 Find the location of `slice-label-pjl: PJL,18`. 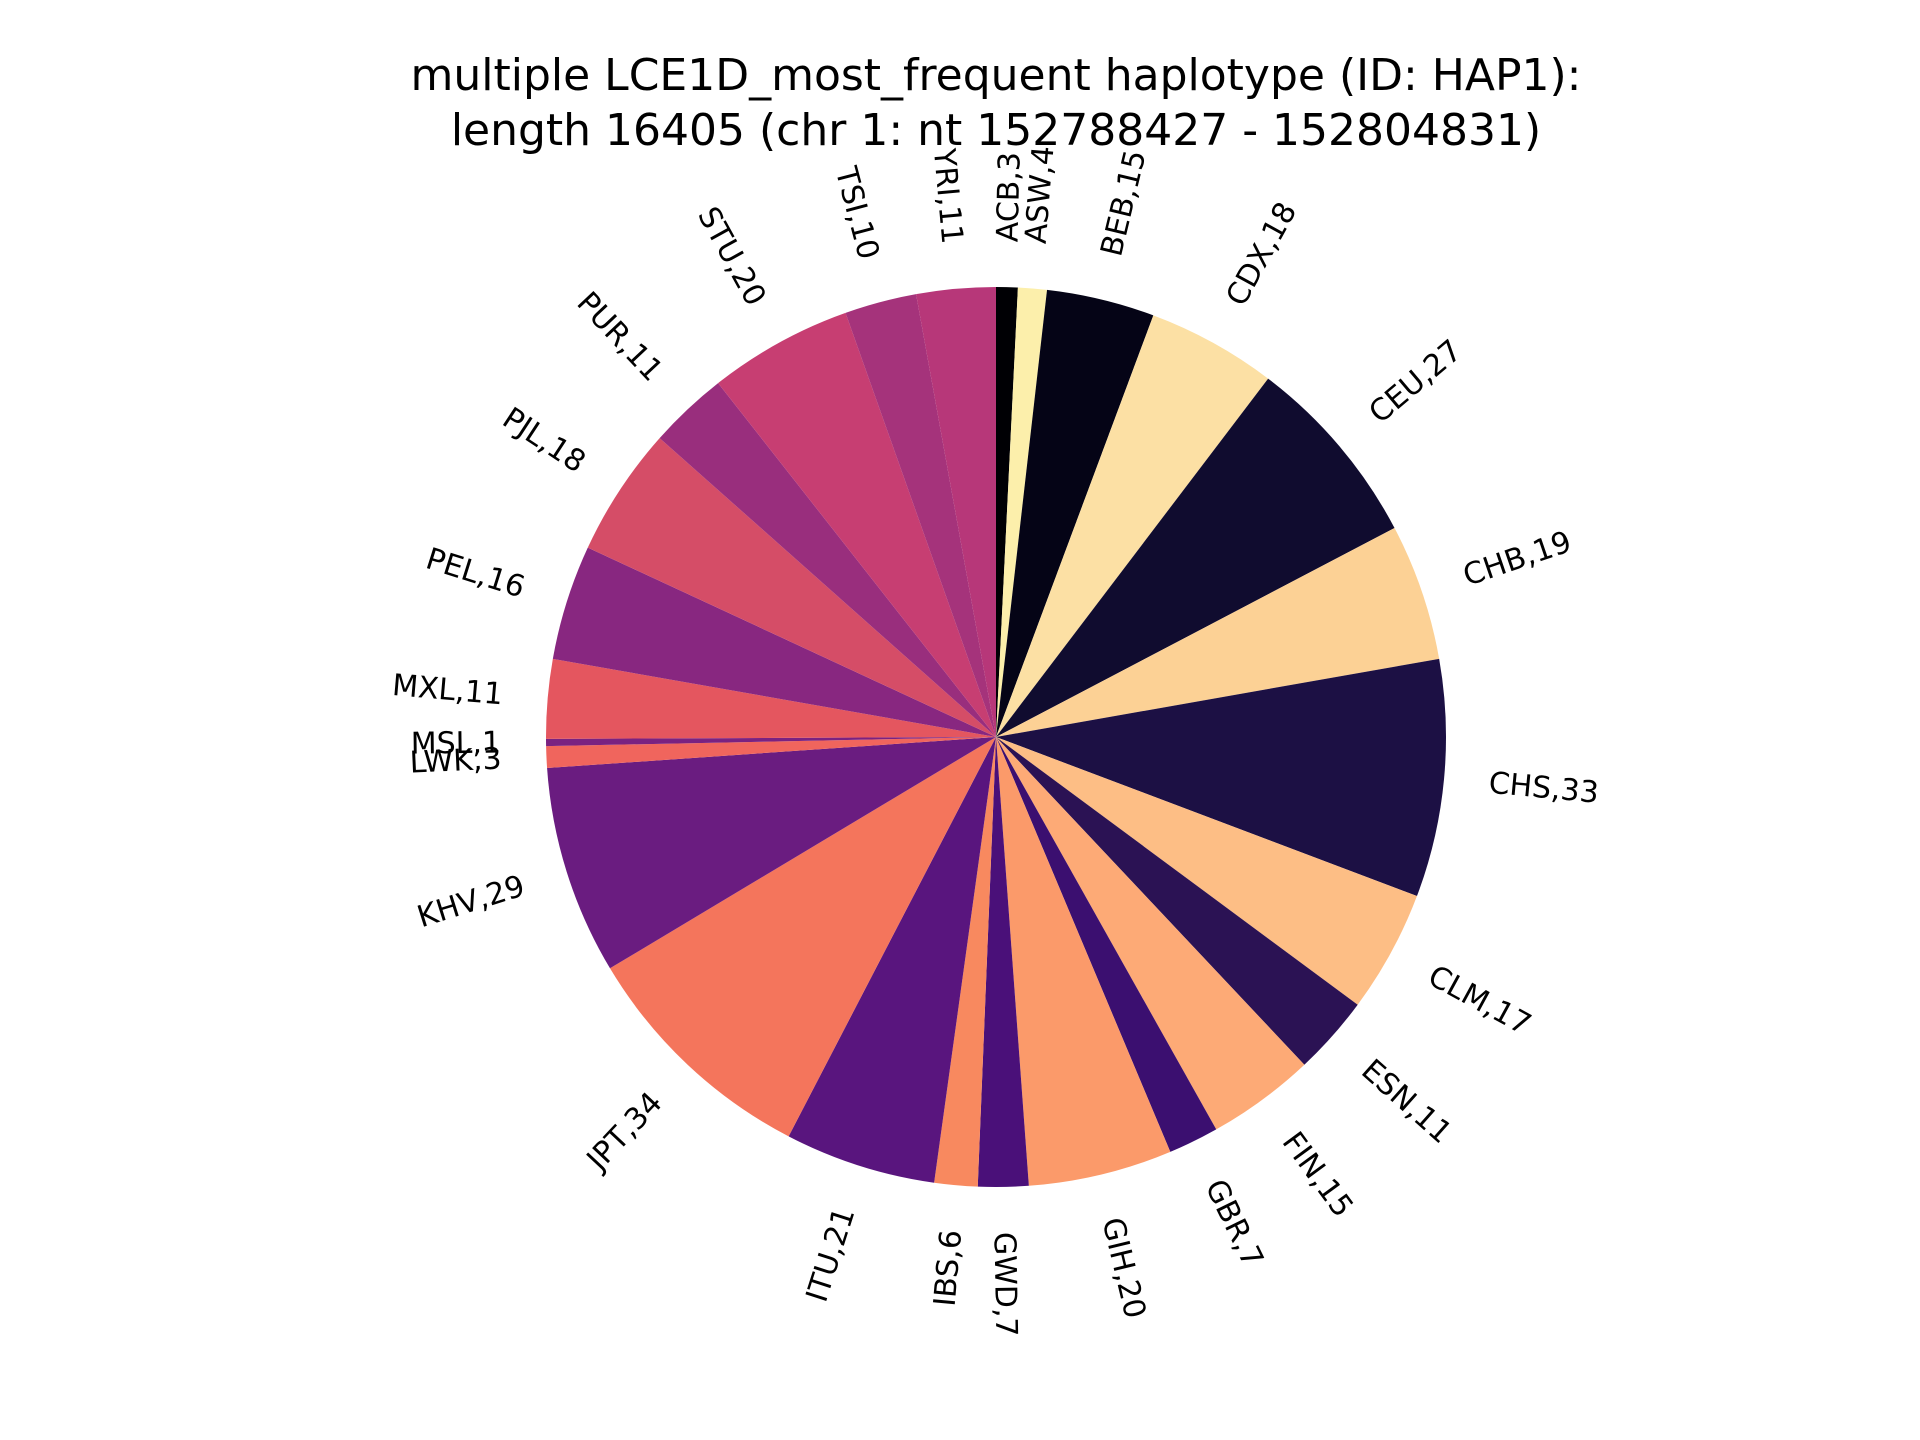

slice-label-pjl: PJL,18 is located at coordinates (544, 440).